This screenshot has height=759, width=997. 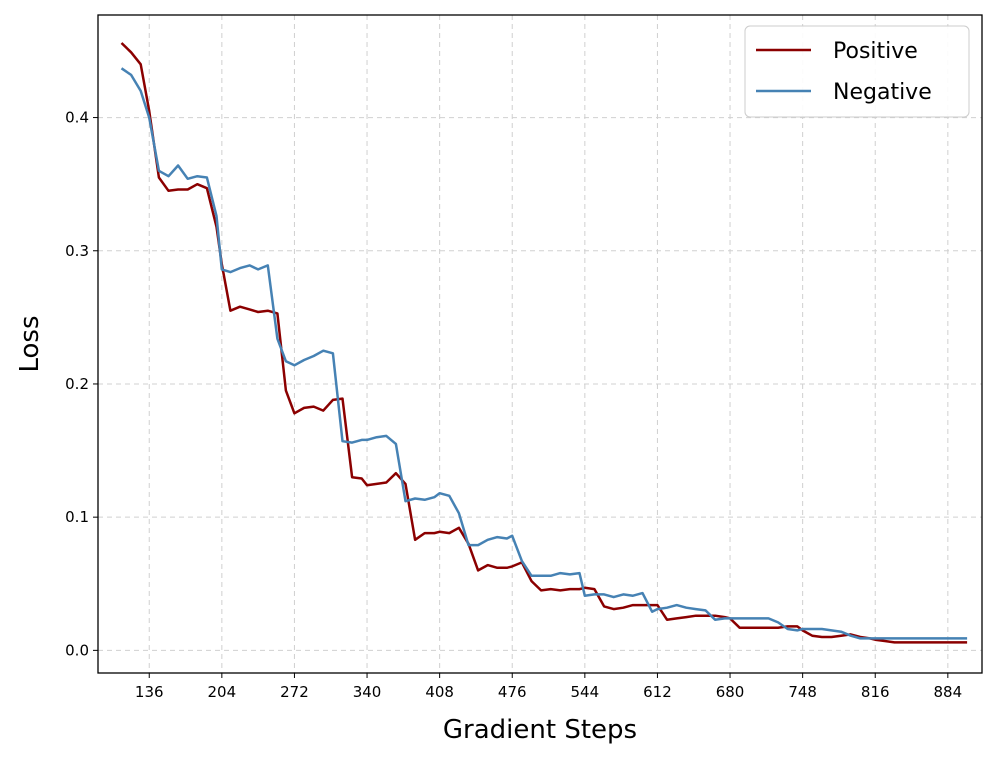 I want to click on y-tick-label: 0.2, so click(x=77, y=384).